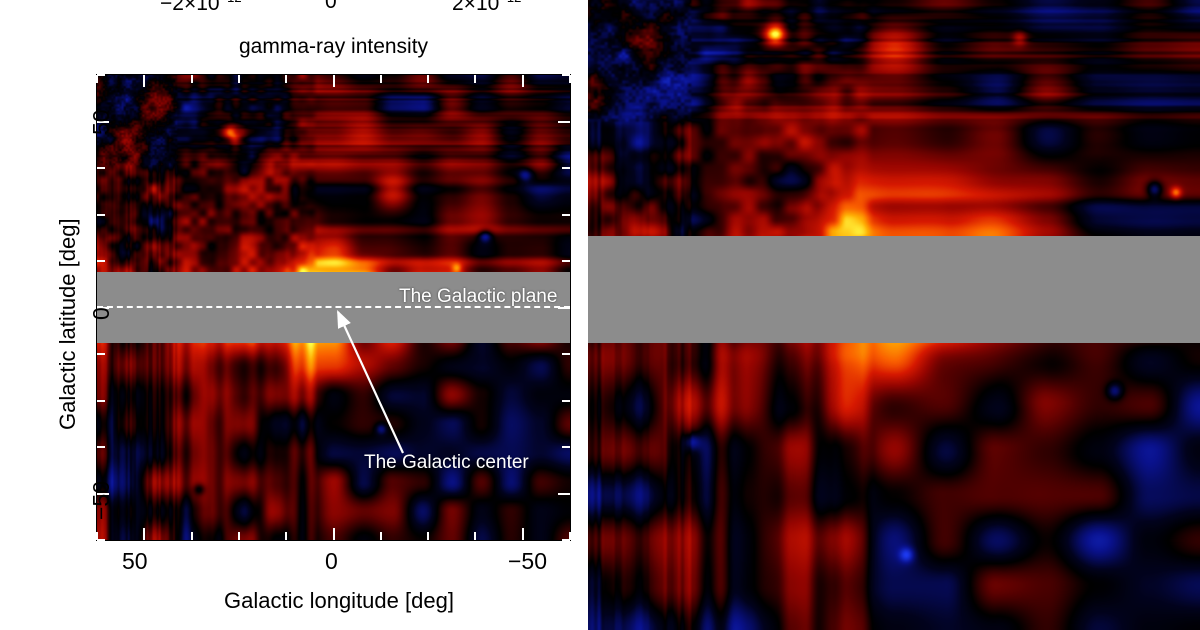 The image size is (1200, 630). I want to click on galactic-plane-dashed-line, so click(333, 307).